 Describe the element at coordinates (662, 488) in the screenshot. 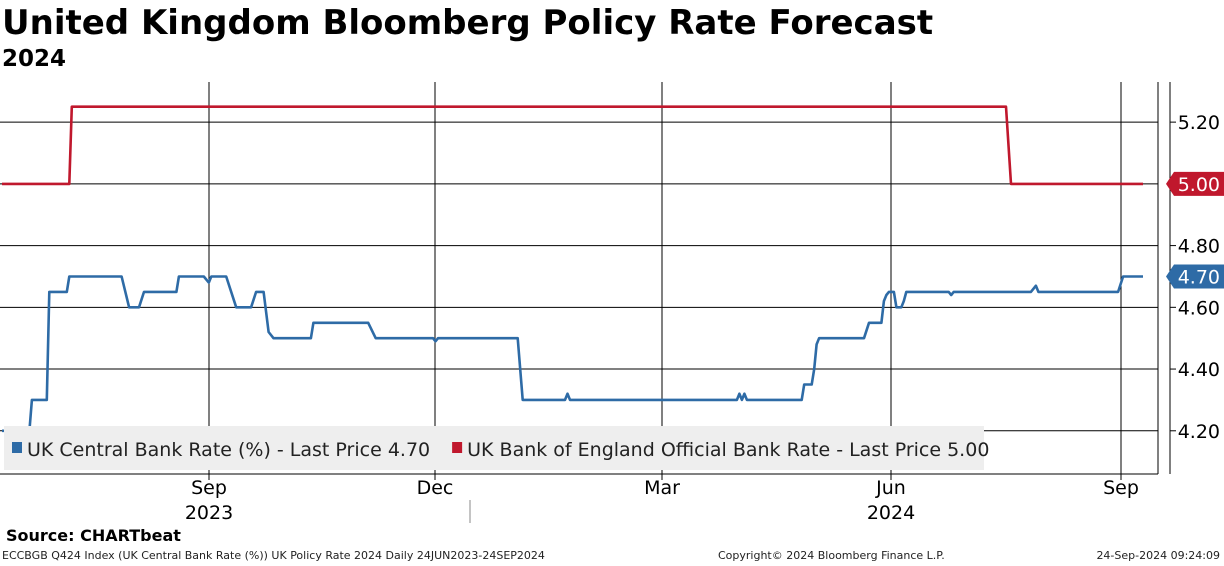

I see `x-tick-label: Mar` at that location.